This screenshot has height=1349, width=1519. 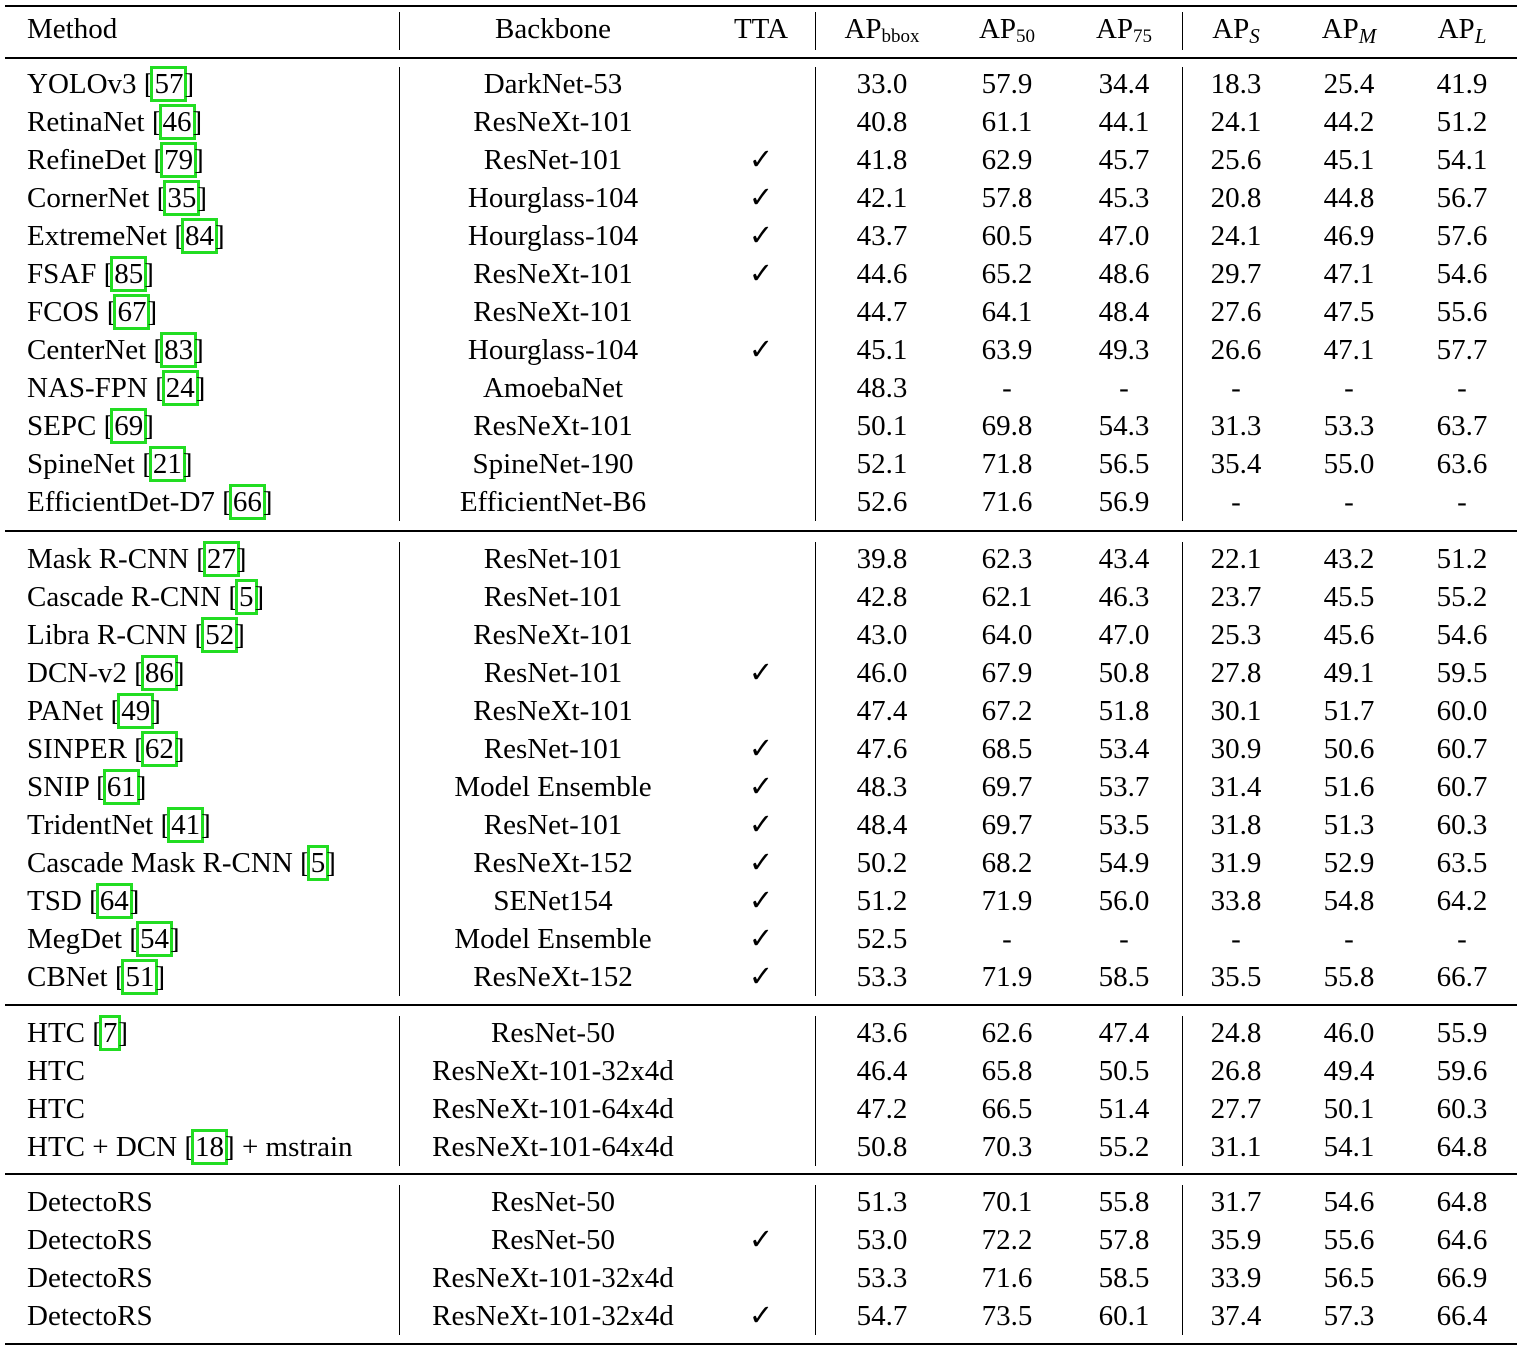 I want to click on apm-cell: 50.1, so click(x=1349, y=1109).